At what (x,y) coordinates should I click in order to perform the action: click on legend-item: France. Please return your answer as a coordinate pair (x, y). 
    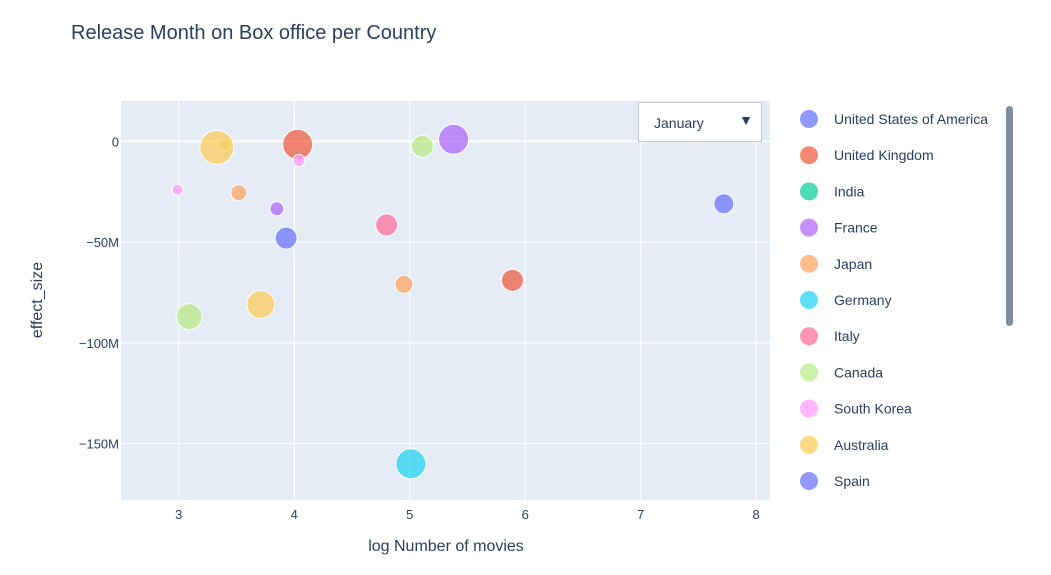
    Looking at the image, I should click on (839, 227).